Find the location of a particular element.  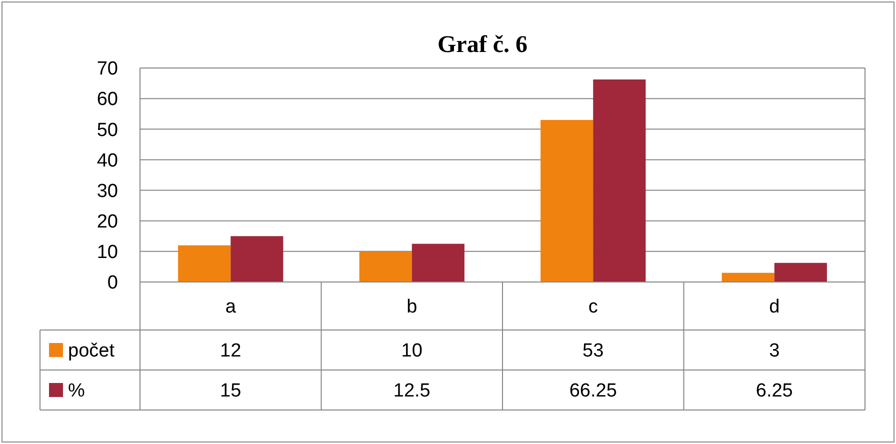

x-tick-label: a is located at coordinates (230, 307).